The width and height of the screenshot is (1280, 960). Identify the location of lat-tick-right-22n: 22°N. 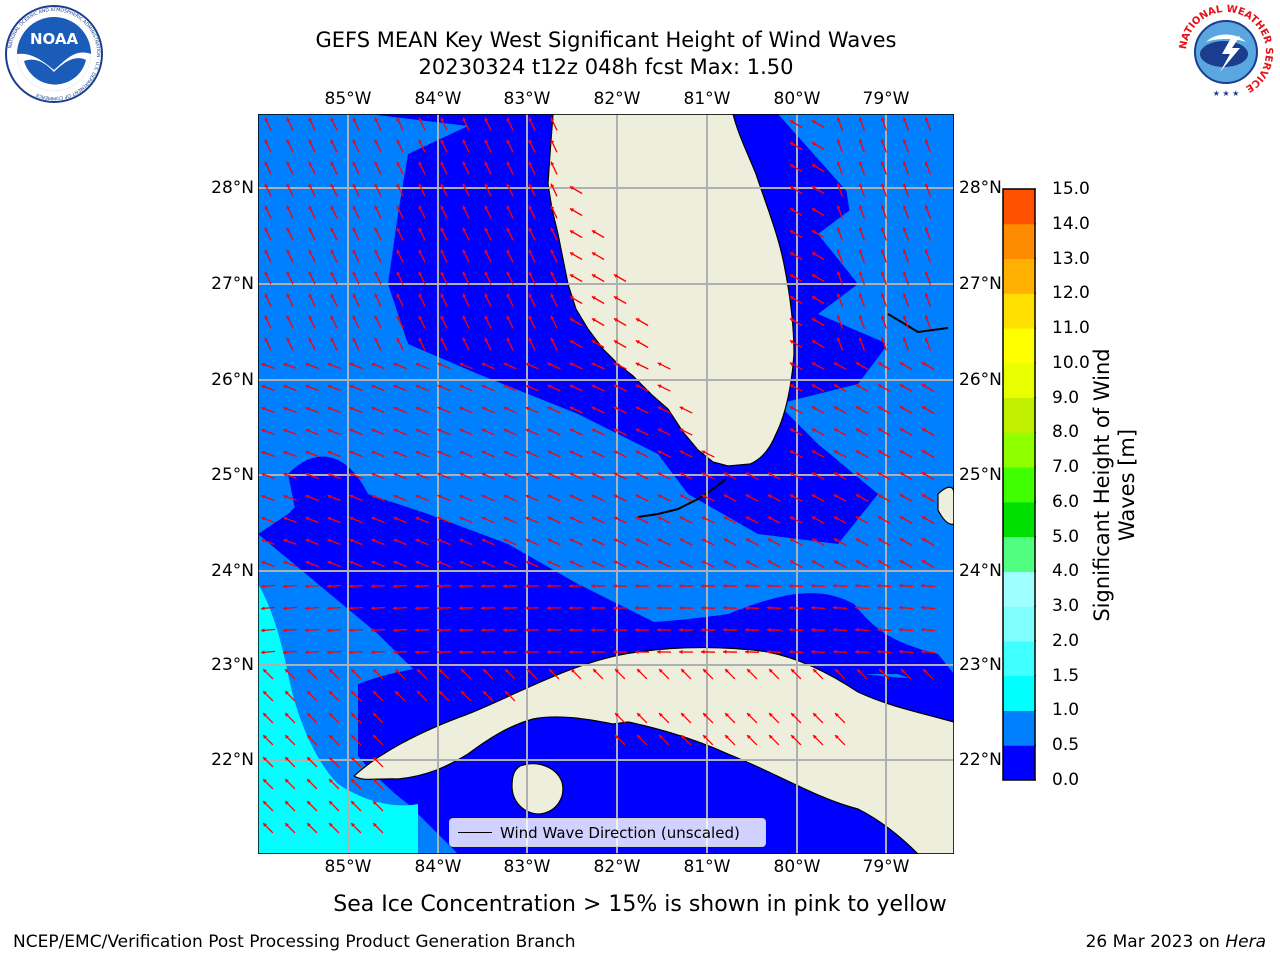
(980, 760).